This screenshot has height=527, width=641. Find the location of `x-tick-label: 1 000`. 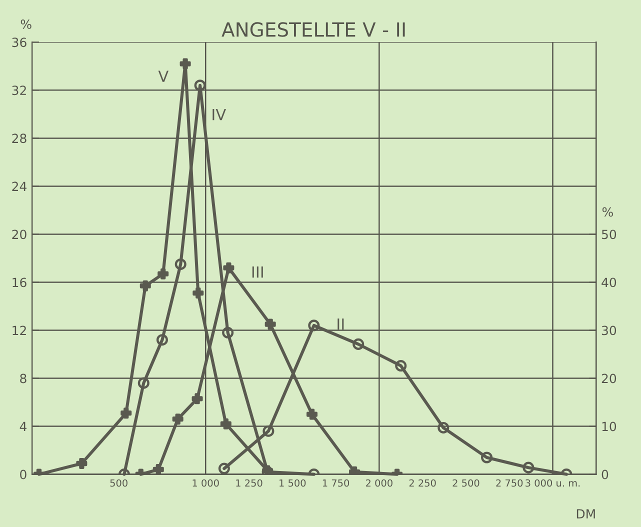

x-tick-label: 1 000 is located at coordinates (205, 483).